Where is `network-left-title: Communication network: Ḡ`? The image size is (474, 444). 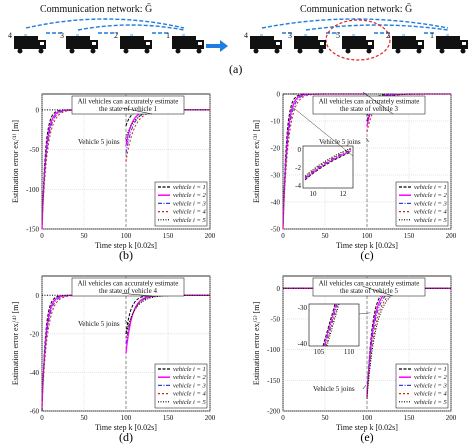
network-left-title: Communication network: Ḡ is located at coordinates (96, 9).